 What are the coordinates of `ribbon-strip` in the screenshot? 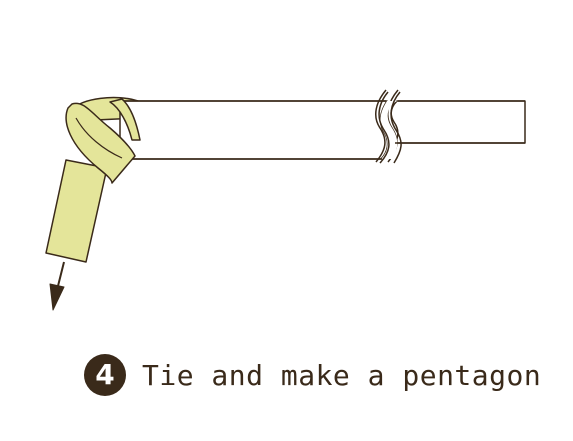 It's located at (76, 211).